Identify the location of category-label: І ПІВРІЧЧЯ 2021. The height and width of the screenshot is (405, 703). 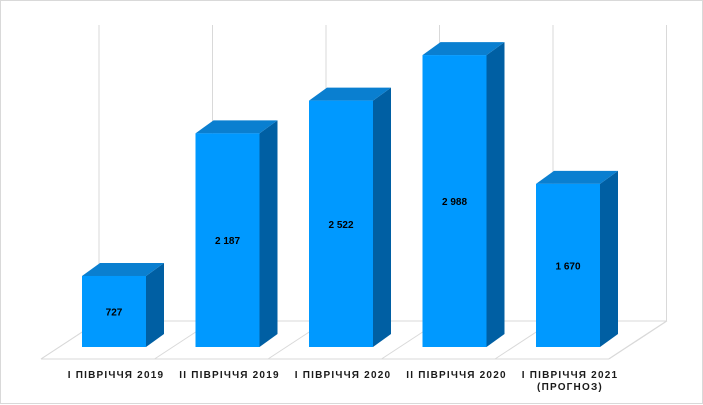
(570, 375).